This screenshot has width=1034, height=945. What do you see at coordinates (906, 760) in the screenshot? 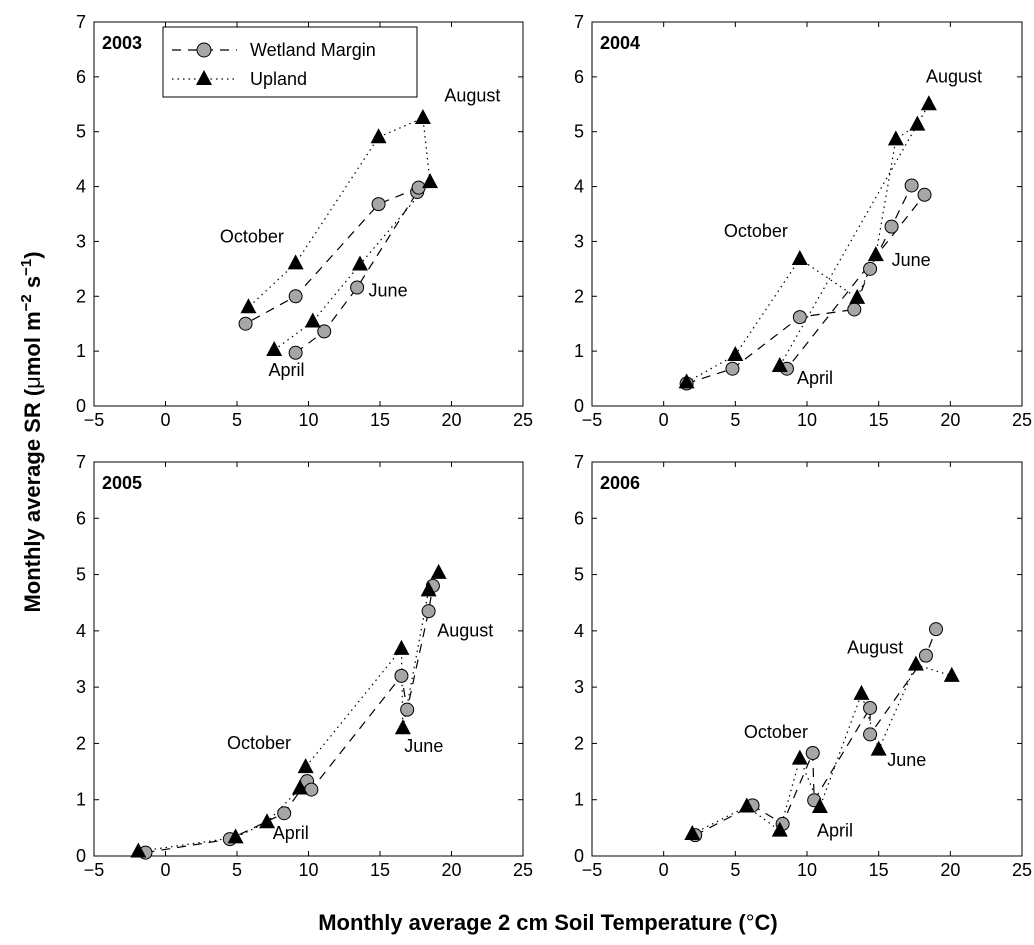
I see `annotation-june: June` at bounding box center [906, 760].